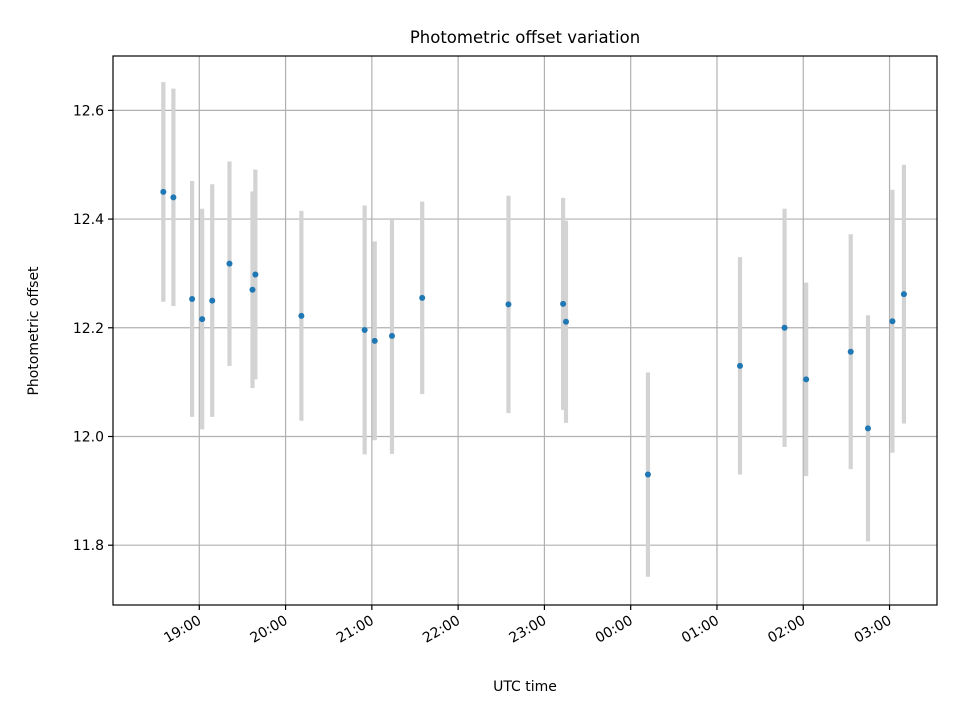 The height and width of the screenshot is (720, 960). Describe the element at coordinates (525, 37) in the screenshot. I see `chart-title: Photometric offset variation` at that location.